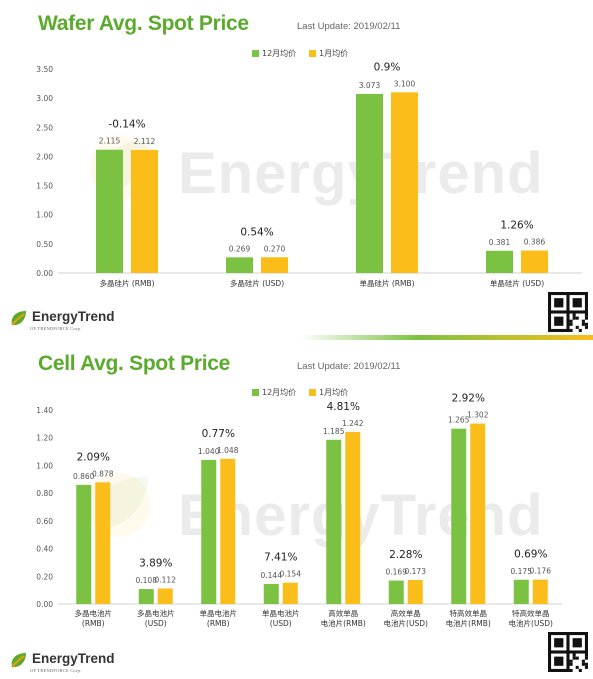 This screenshot has width=593, height=679. Describe the element at coordinates (257, 257) in the screenshot. I see `category-group: 0.269 0.270 0.54% 多晶硅片 (USD)` at that location.